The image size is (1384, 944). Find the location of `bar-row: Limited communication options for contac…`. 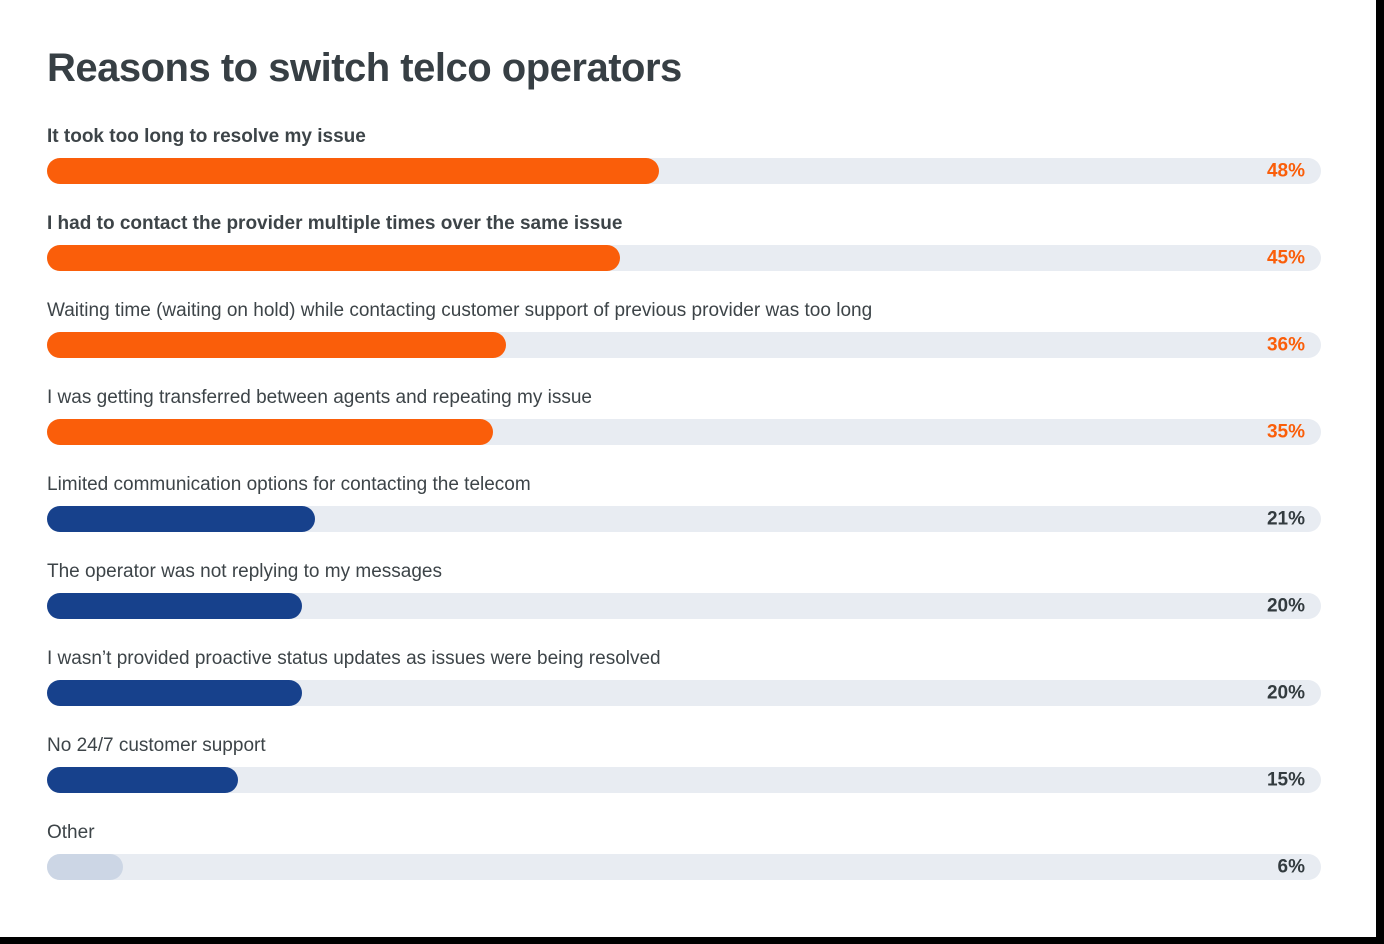

bar-row: Limited communication options for contac… is located at coordinates (684, 502).